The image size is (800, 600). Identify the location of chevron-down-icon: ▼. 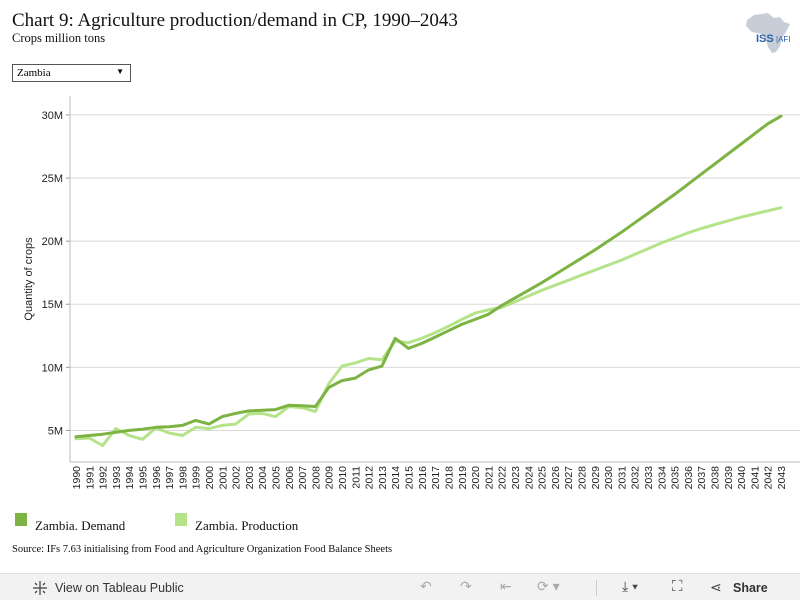
(120, 71).